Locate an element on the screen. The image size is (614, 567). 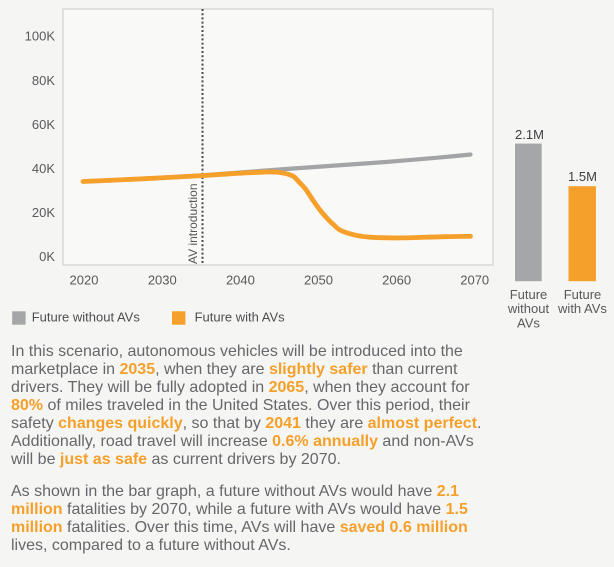
svg-text: AV introduction is located at coordinates (193, 224).